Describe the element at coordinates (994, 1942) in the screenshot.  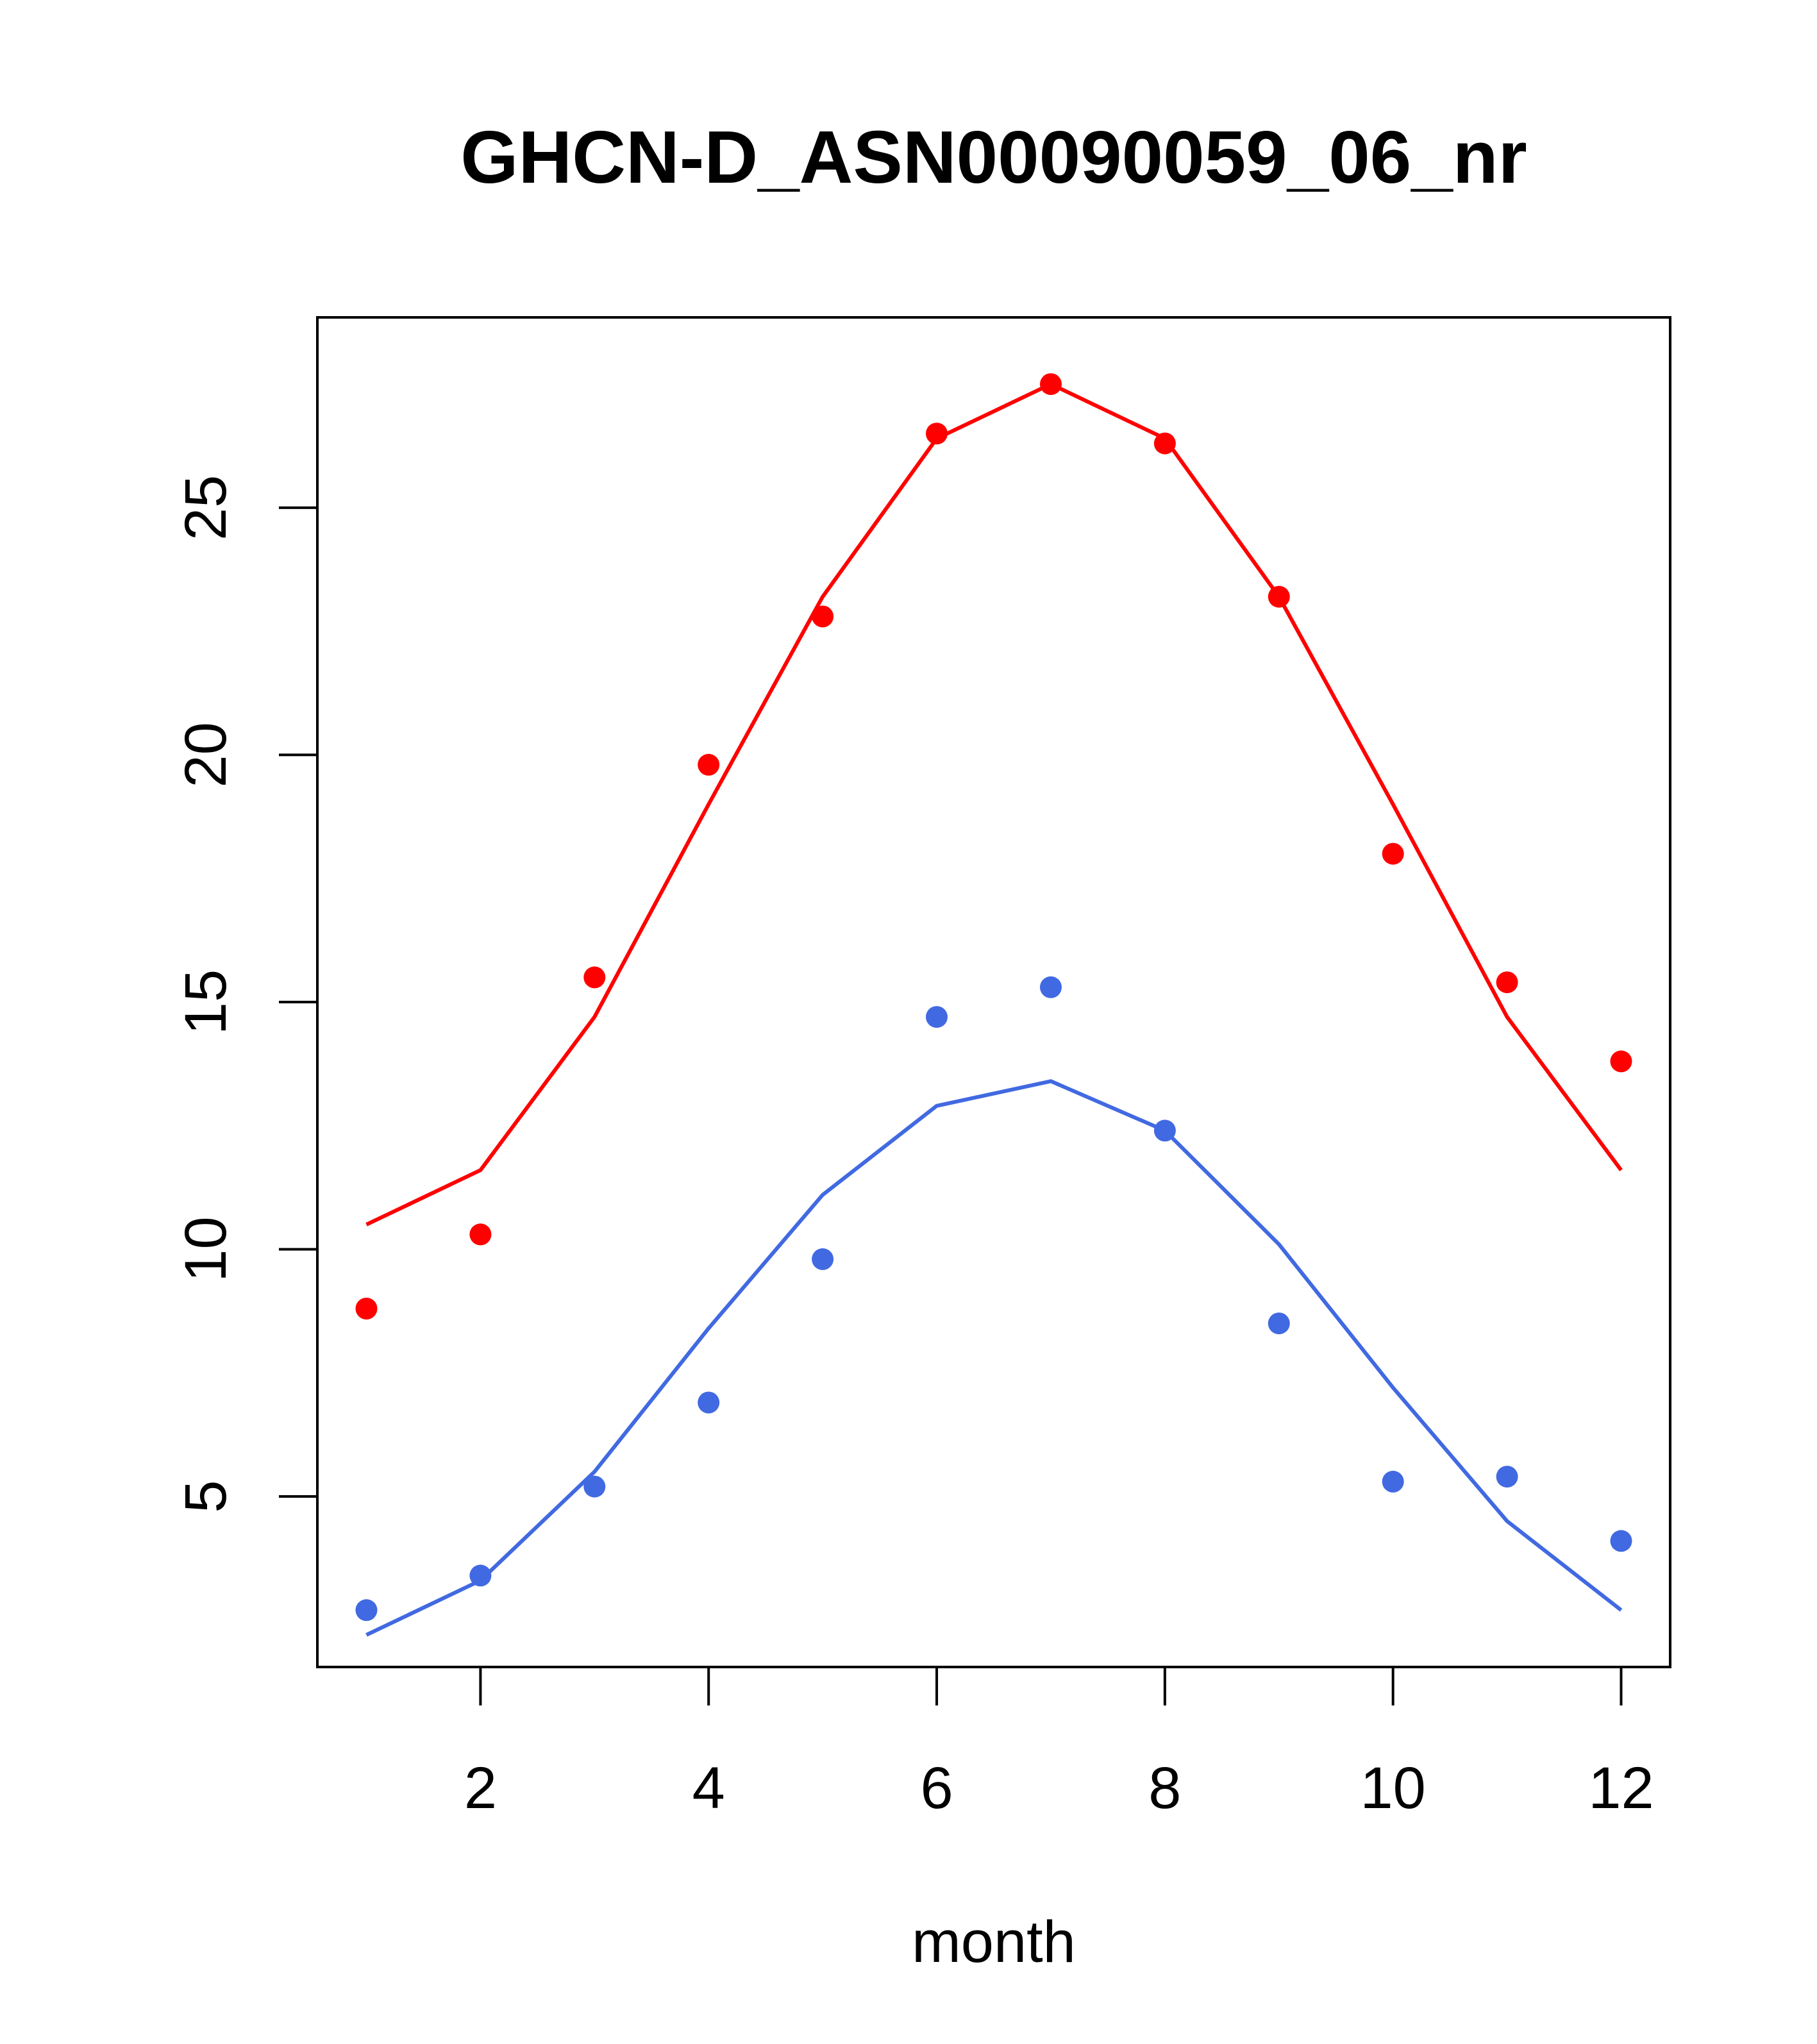
I see `x-axis-label: month` at that location.